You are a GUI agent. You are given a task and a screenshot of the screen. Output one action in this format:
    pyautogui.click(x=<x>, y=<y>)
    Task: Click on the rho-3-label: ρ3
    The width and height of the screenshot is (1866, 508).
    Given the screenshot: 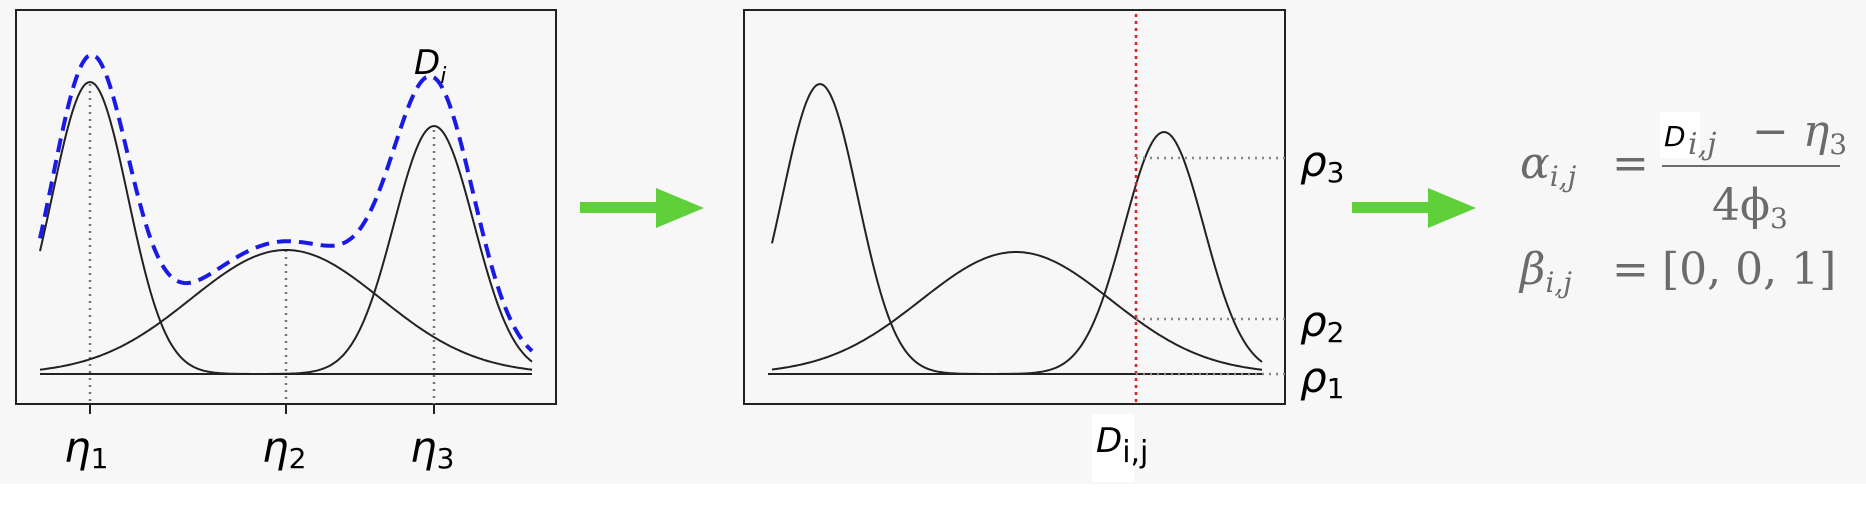 What is the action you would take?
    pyautogui.click(x=1322, y=163)
    